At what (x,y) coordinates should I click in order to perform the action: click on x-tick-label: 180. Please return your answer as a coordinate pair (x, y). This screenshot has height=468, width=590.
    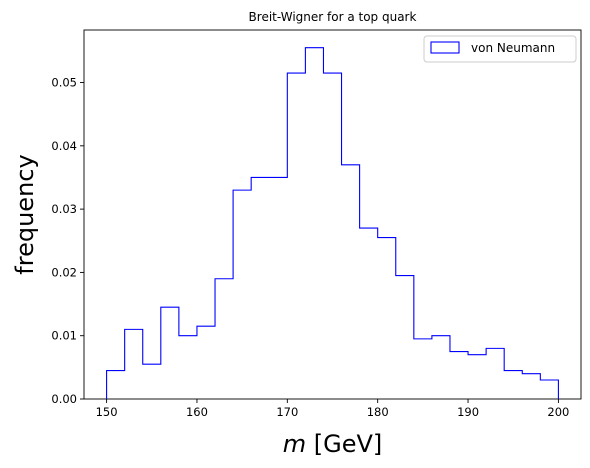
    Looking at the image, I should click on (378, 412).